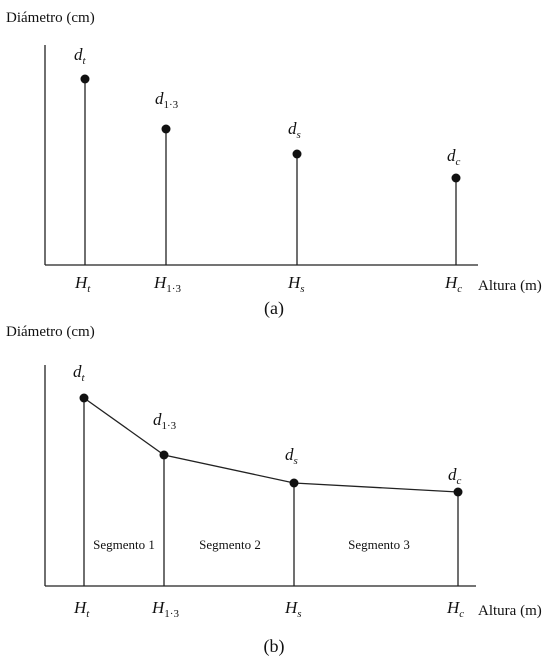  I want to click on panel-b-d-label-3: ds, so click(291, 456).